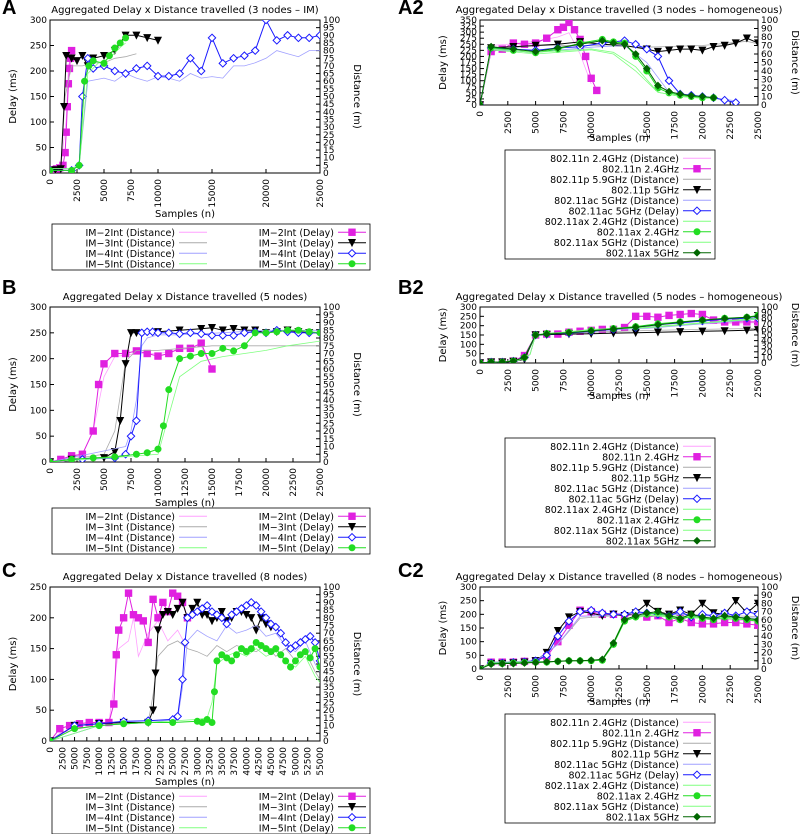  What do you see at coordinates (329, 401) in the screenshot?
I see `y2-tick-label: 40` at bounding box center [329, 401].